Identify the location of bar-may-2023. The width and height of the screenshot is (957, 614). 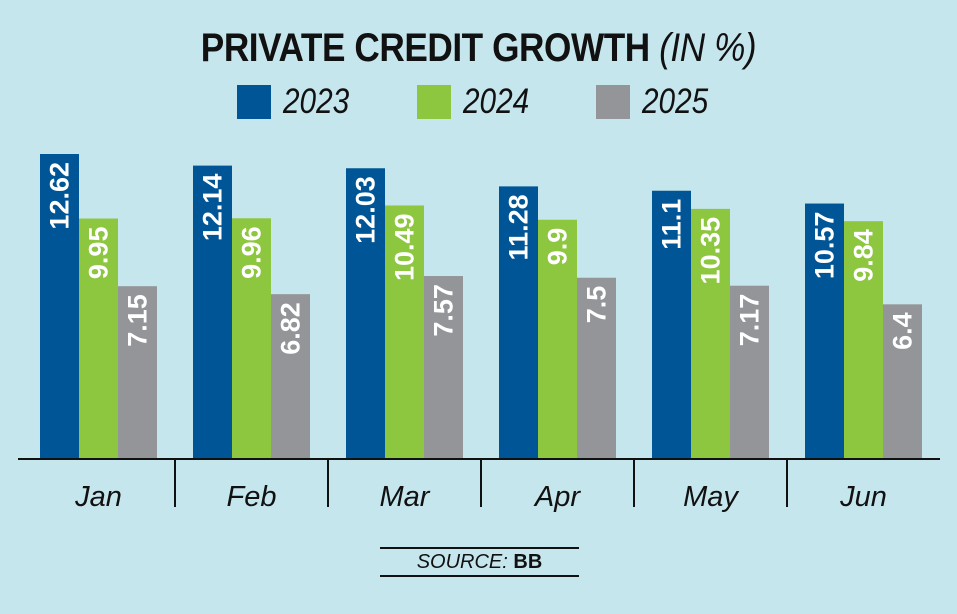
(671, 324).